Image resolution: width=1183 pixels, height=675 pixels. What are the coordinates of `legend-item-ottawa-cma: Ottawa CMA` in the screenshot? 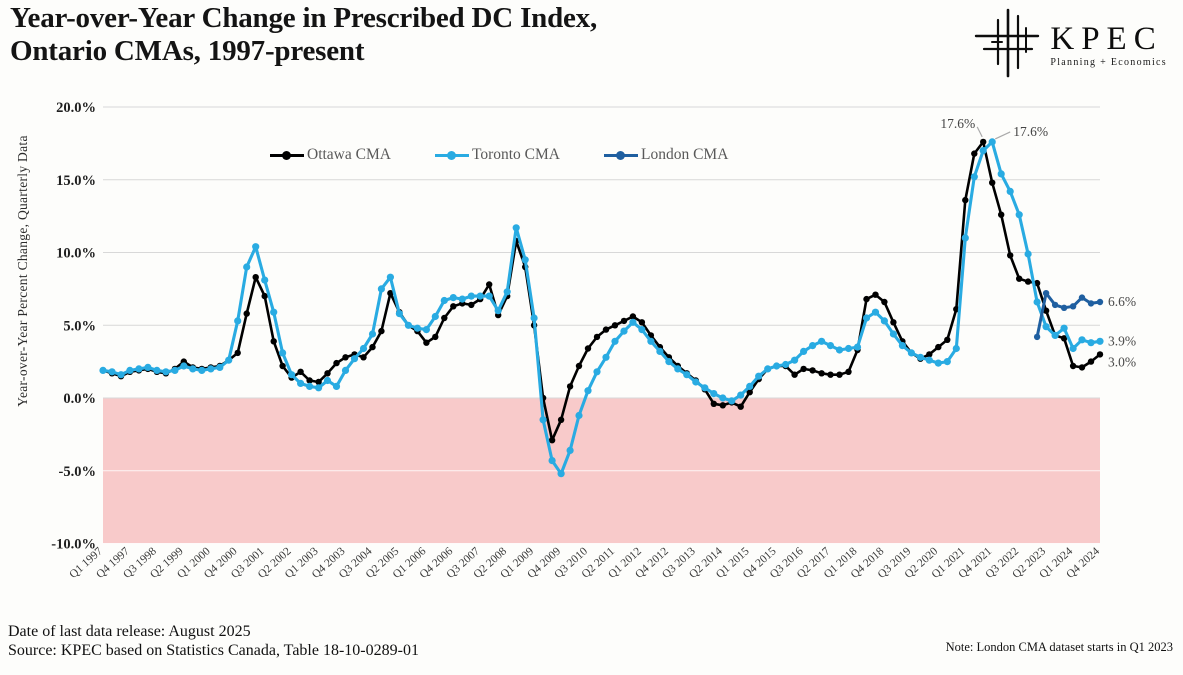 It's located at (330, 155).